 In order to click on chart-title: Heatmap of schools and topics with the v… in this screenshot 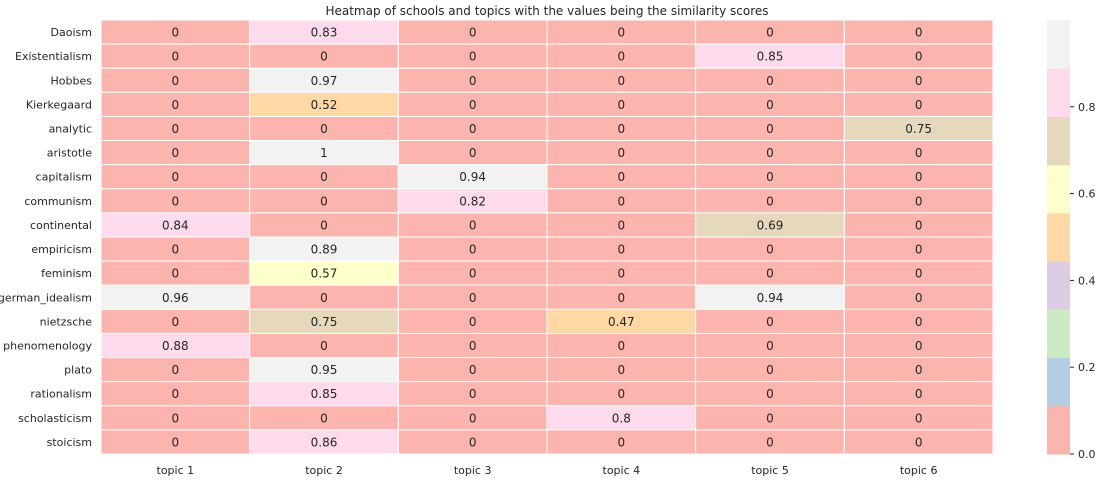, I will do `click(546, 11)`.